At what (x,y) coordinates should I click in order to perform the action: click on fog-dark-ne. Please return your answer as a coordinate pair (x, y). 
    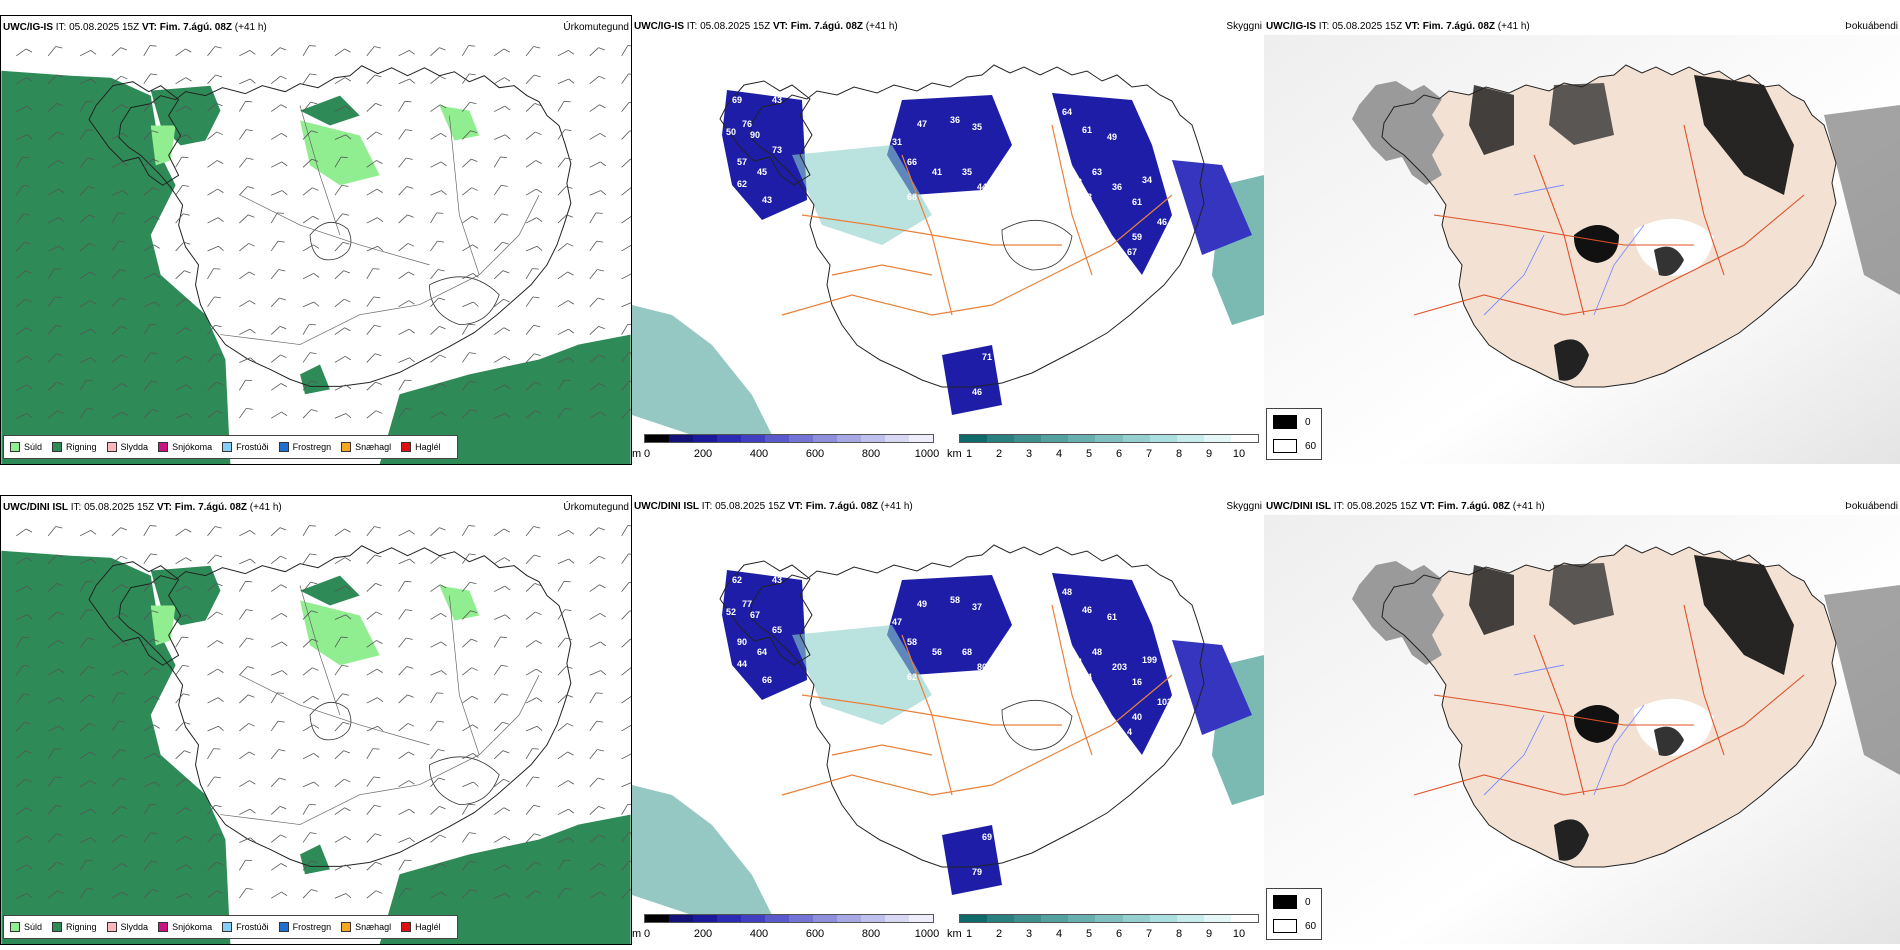
    Looking at the image, I should click on (1744, 135).